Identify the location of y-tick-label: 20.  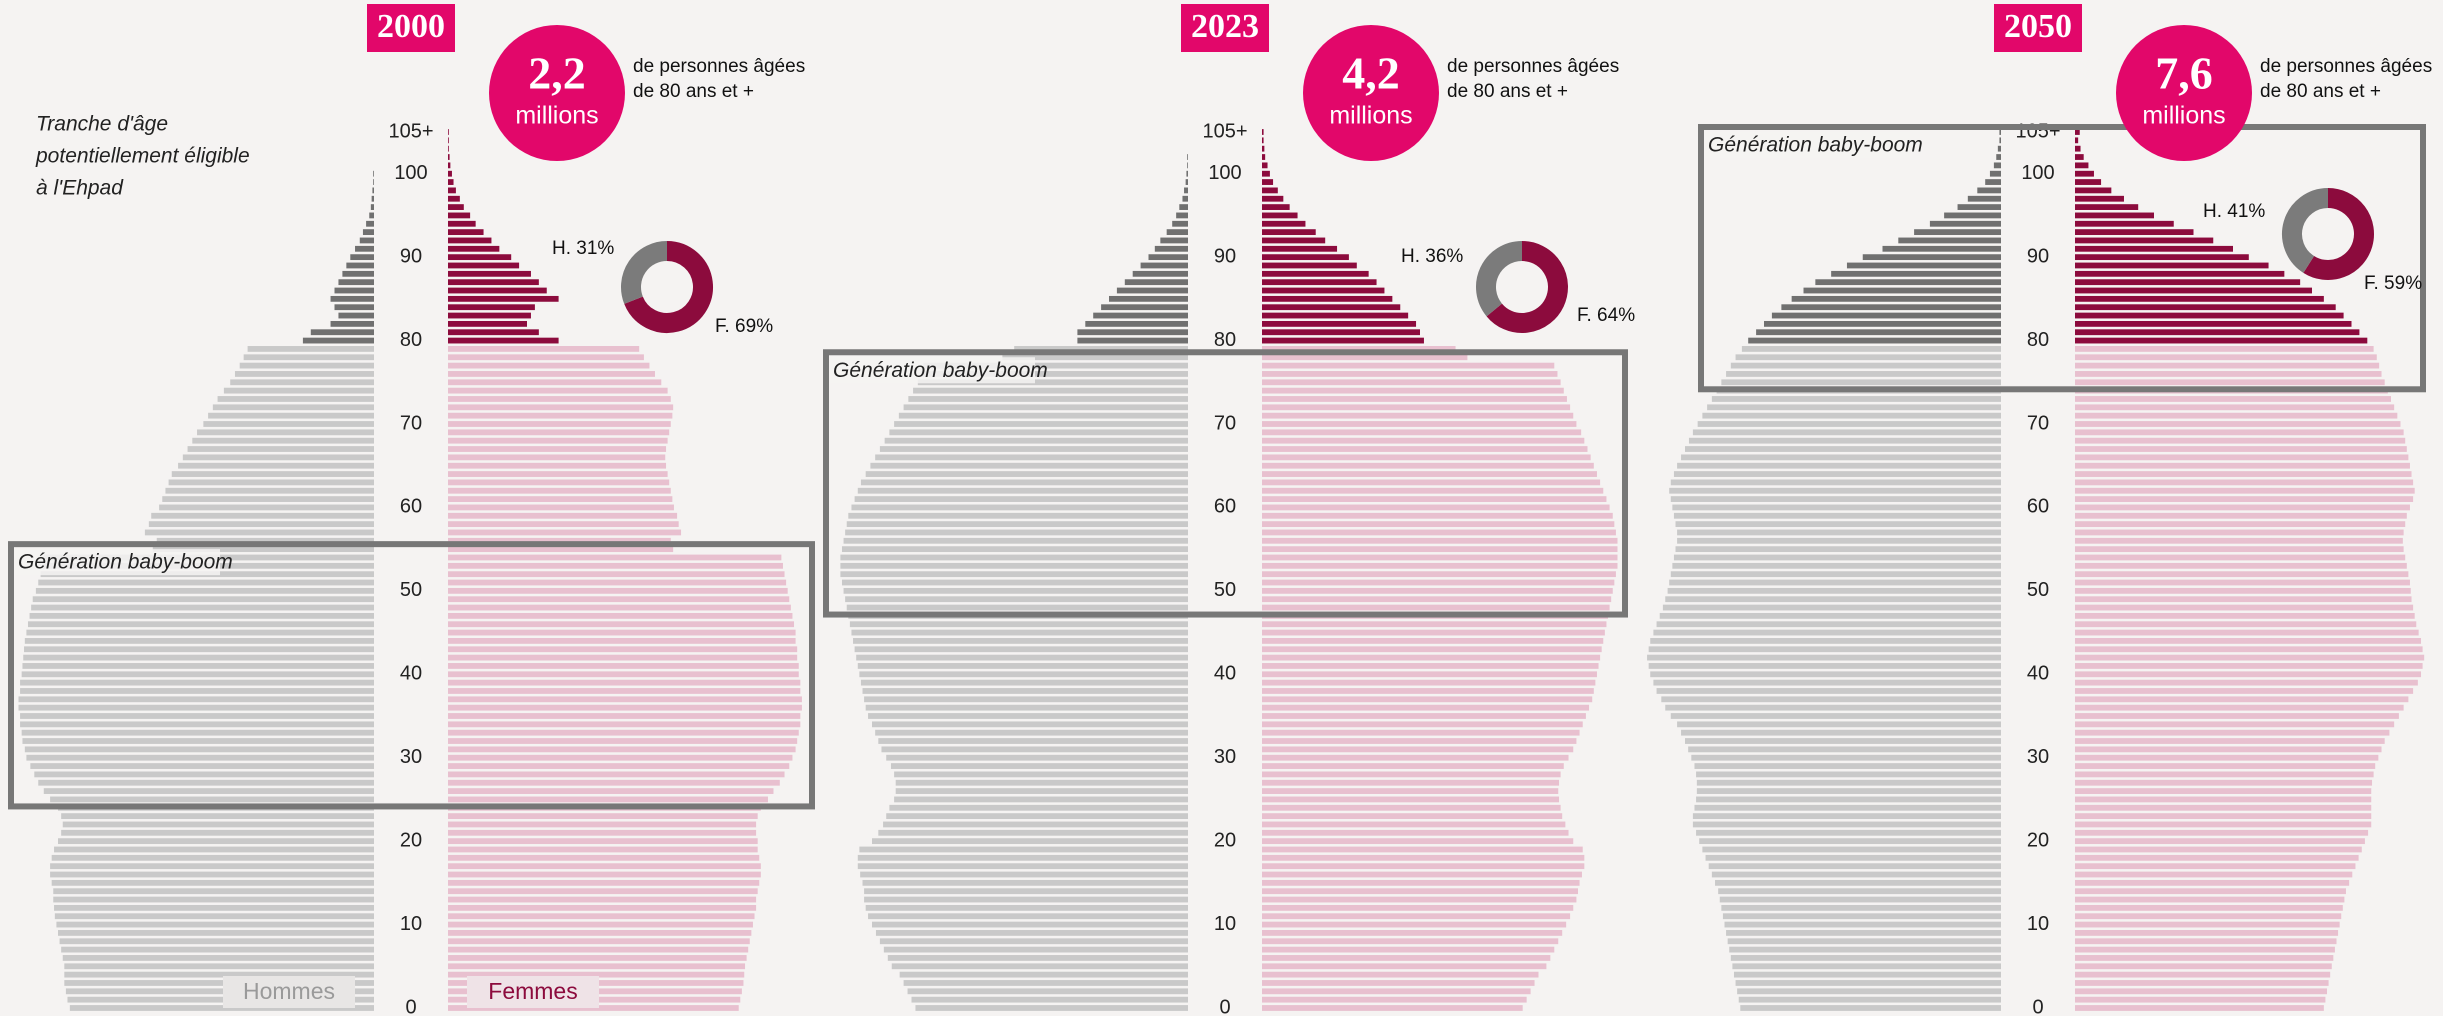
(2038, 840).